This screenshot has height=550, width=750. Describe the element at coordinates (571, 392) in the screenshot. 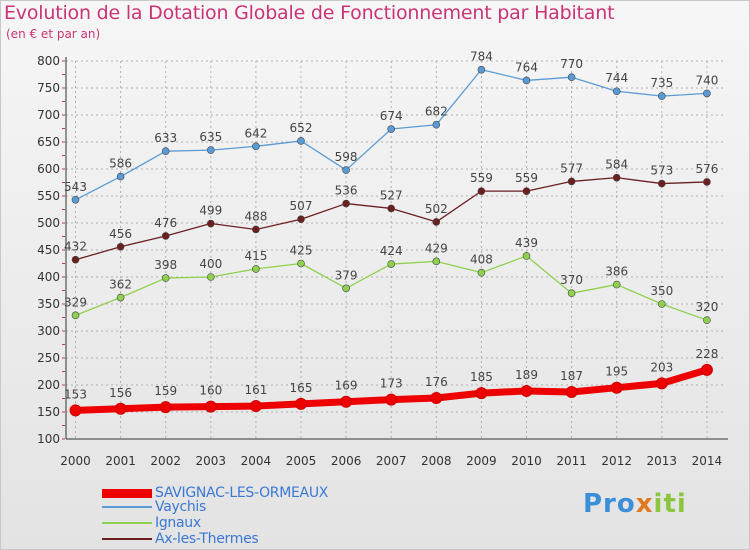

I see `point-savignac-2011` at that location.